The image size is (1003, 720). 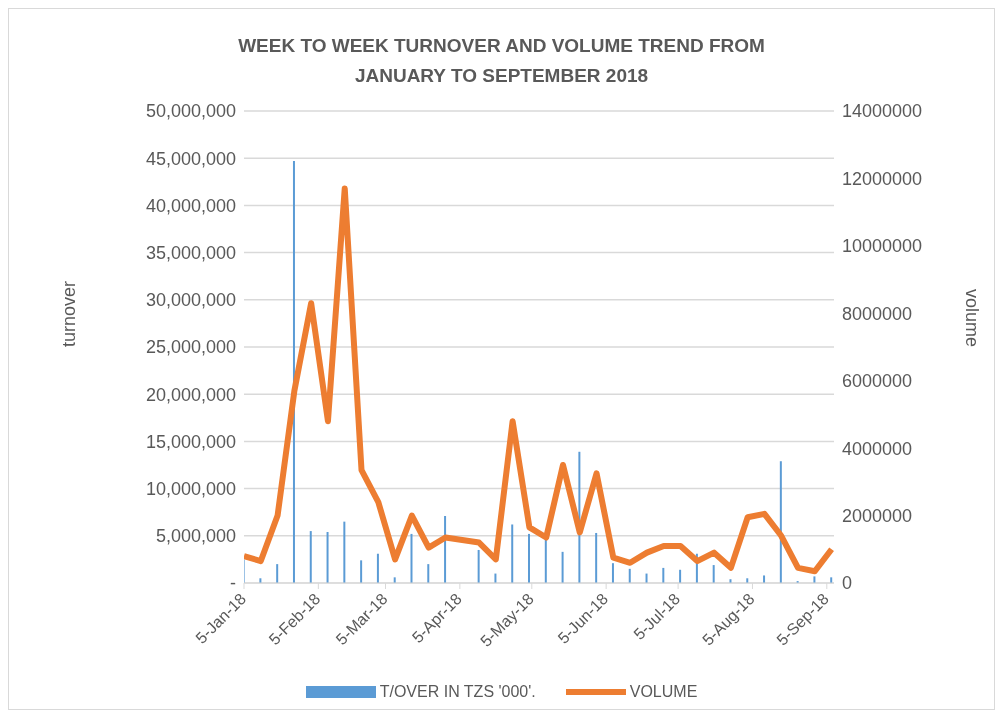 I want to click on y-tick-label: 40,000,000, so click(x=190, y=205).